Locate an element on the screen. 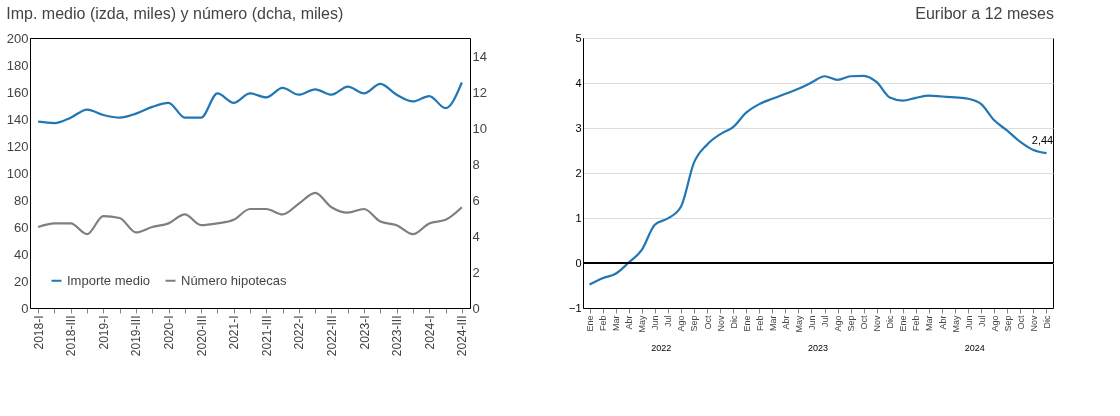 The height and width of the screenshot is (416, 1120). legend-label: Importe medio is located at coordinates (109, 280).